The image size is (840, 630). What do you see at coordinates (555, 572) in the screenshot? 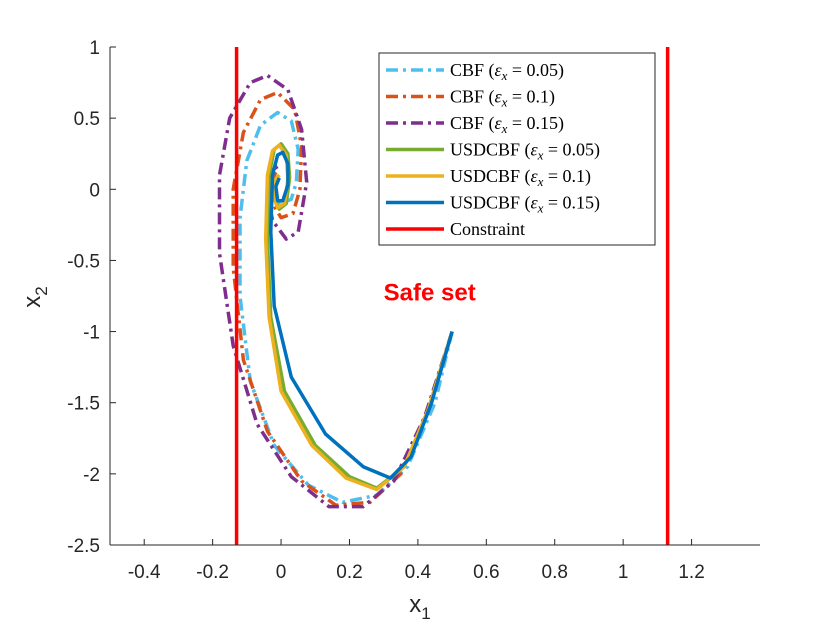
I see `x-tick-label: 0.8` at bounding box center [555, 572].